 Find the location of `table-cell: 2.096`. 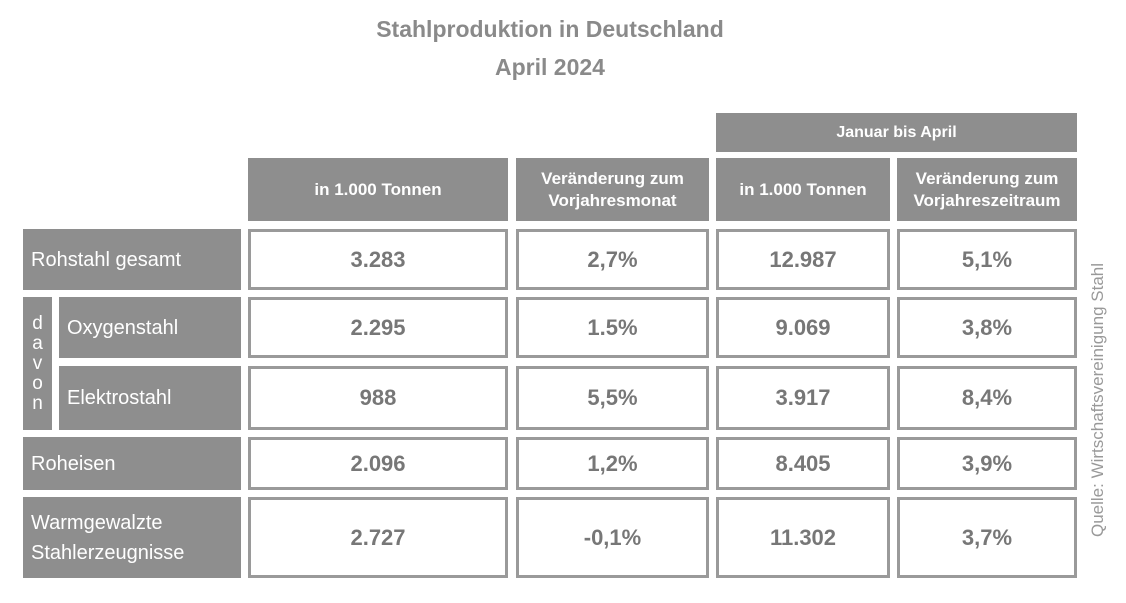

table-cell: 2.096 is located at coordinates (378, 463).